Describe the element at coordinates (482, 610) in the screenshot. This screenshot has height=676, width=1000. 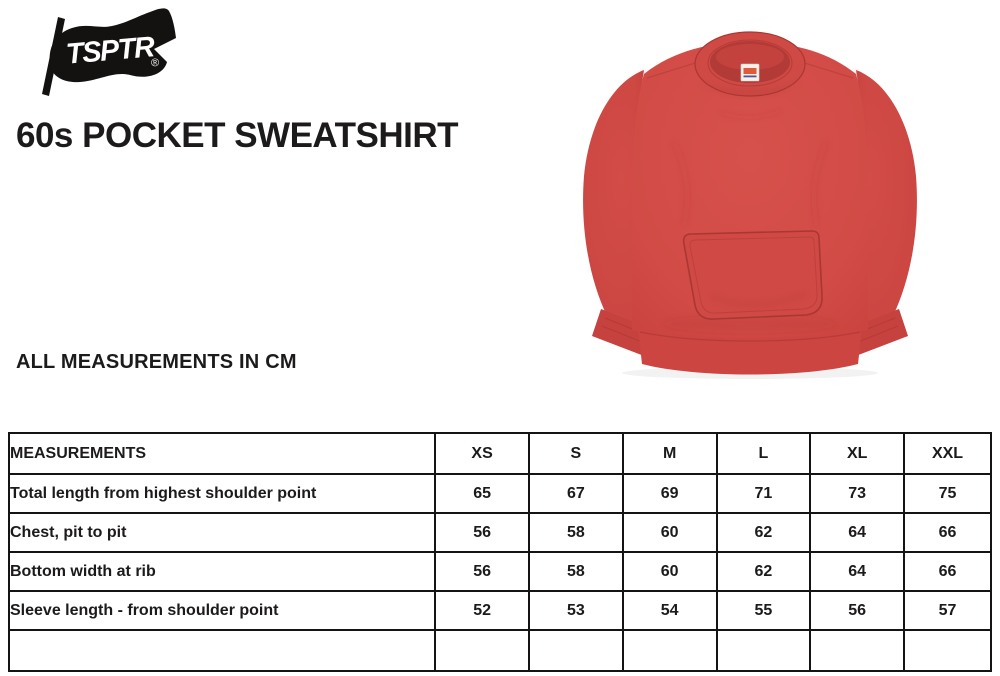
I see `size-value-cell: 52` at that location.